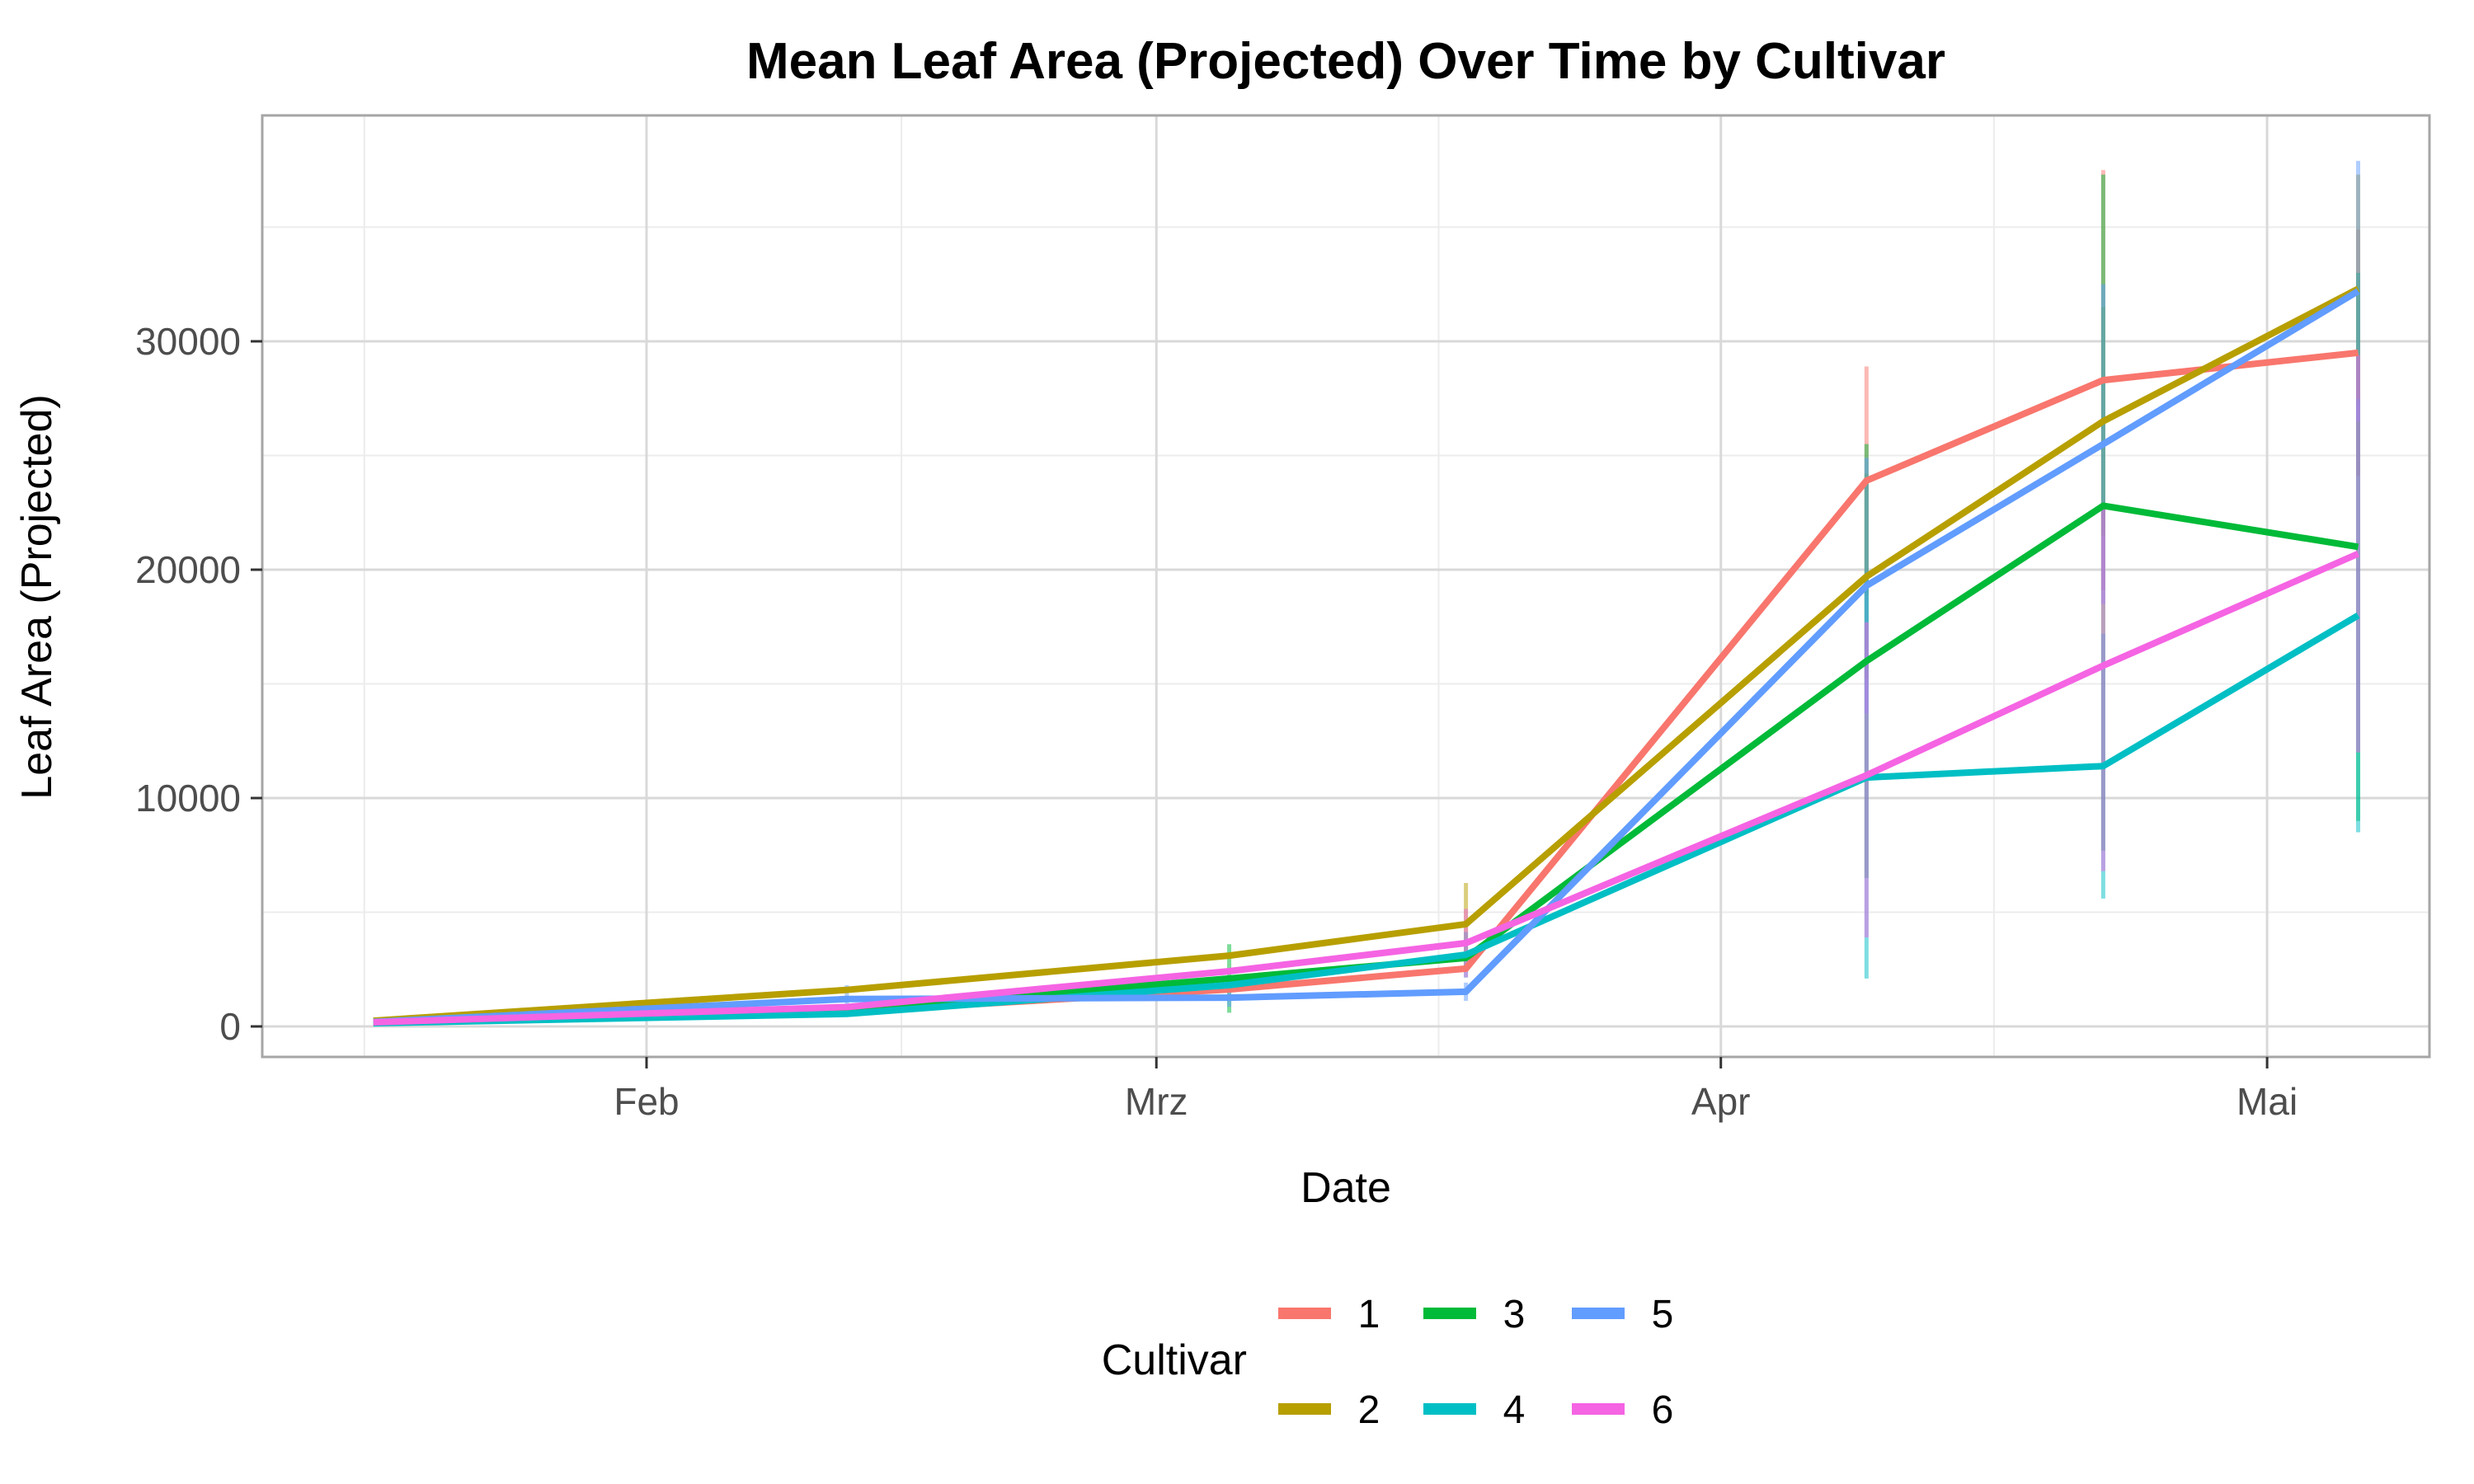  Describe the element at coordinates (188, 798) in the screenshot. I see `y-tick-label: 10000` at that location.